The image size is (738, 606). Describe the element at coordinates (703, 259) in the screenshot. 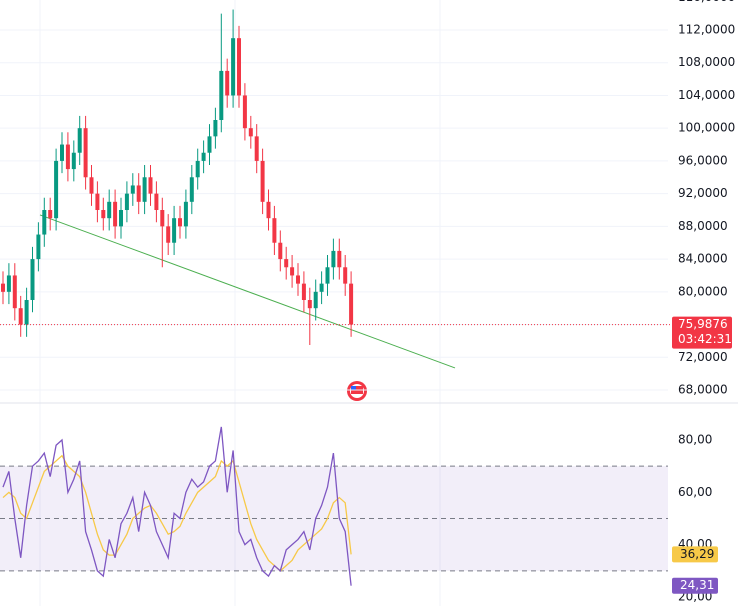

I see `y-tick-label: 84,0000` at that location.